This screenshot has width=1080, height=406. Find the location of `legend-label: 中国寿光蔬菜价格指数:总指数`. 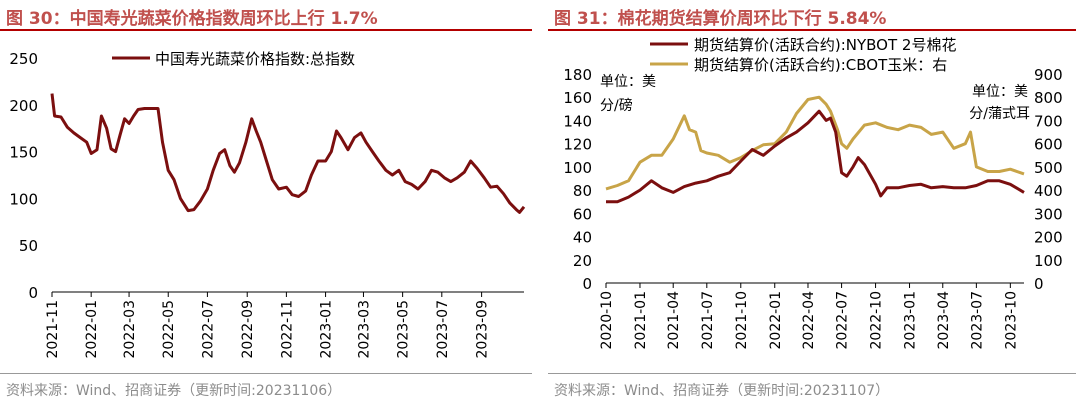

legend-label: 中国寿光蔬菜价格指数:总指数 is located at coordinates (255, 59).